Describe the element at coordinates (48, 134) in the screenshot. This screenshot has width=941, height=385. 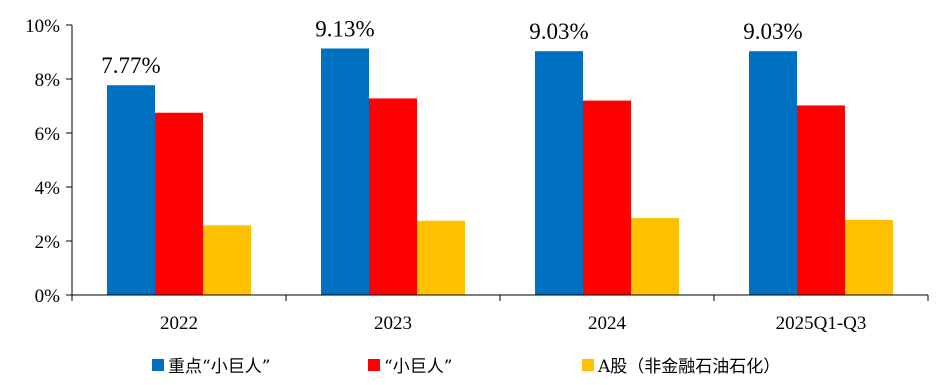
I see `y-tick-label: 6%` at that location.